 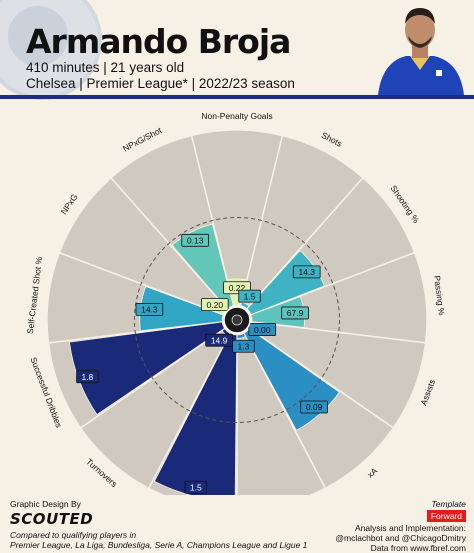 I want to click on svg-text: 0.09, so click(x=314, y=407).